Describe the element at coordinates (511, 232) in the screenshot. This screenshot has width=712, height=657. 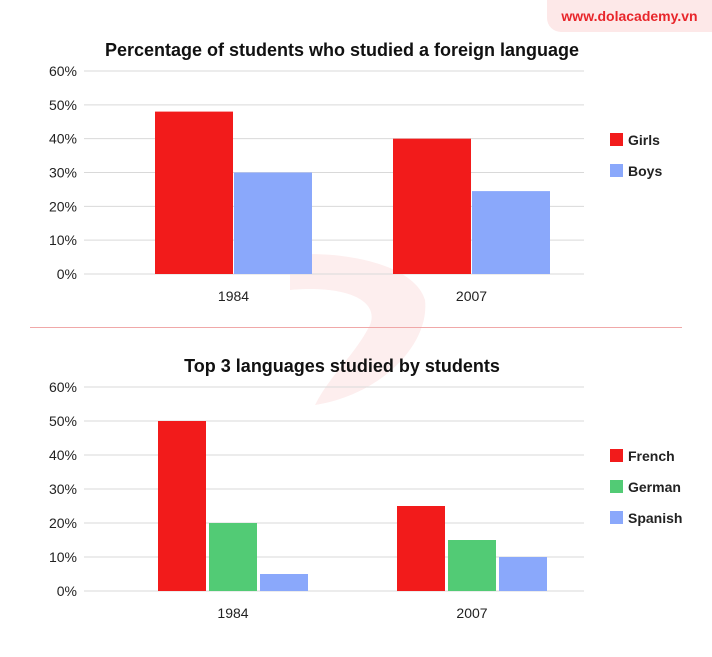
I see `bar-boys-2007` at that location.